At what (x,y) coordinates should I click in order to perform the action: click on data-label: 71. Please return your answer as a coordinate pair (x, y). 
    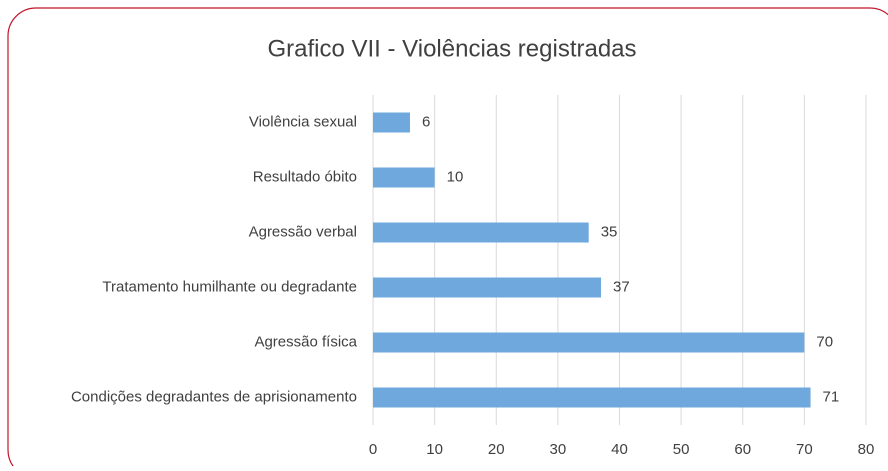
    Looking at the image, I should click on (831, 396).